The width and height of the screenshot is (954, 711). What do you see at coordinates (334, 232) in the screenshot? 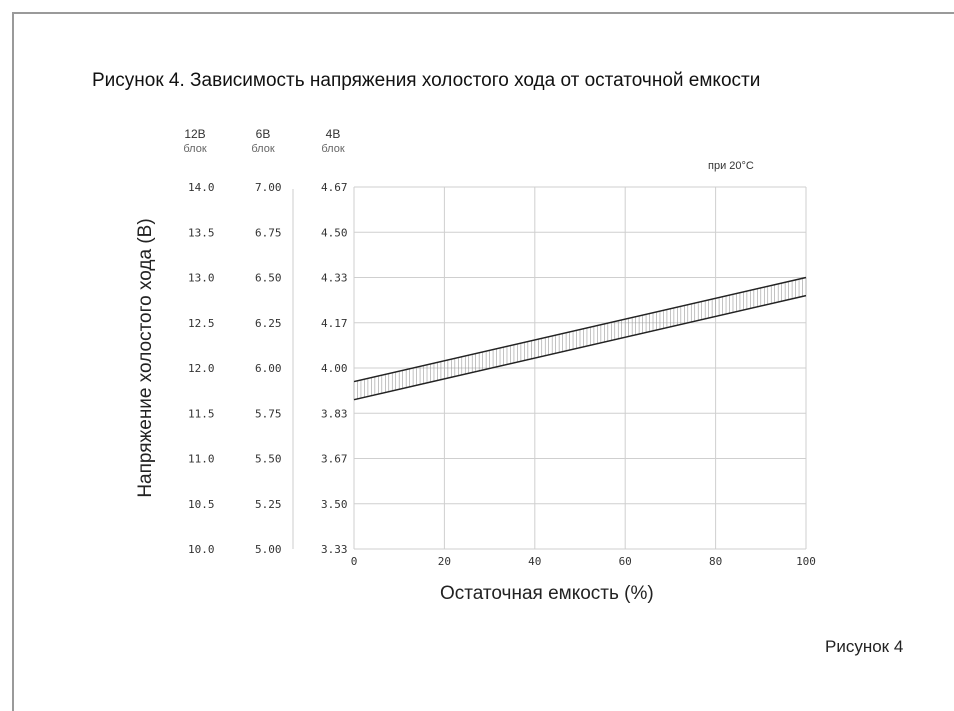
I see `y-tick-label: 4.50` at bounding box center [334, 232].